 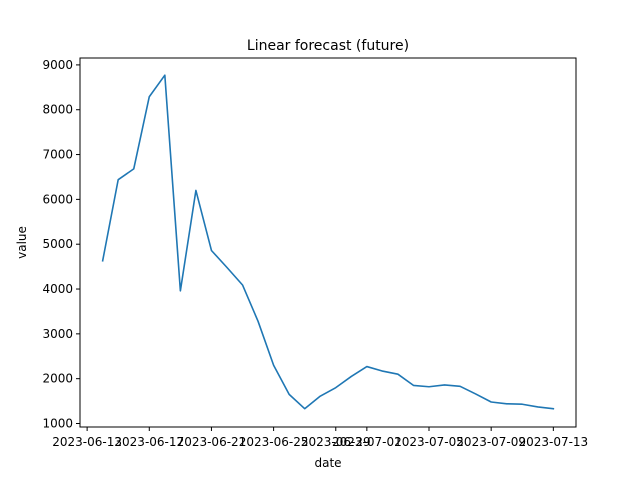 What do you see at coordinates (149, 442) in the screenshot?
I see `x-tick-label: 2023-06-17` at bounding box center [149, 442].